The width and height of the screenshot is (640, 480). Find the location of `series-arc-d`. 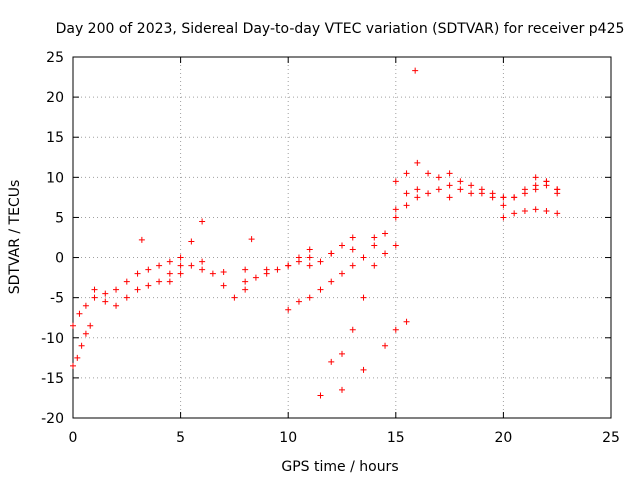

series-arc-d is located at coordinates (175, 245).